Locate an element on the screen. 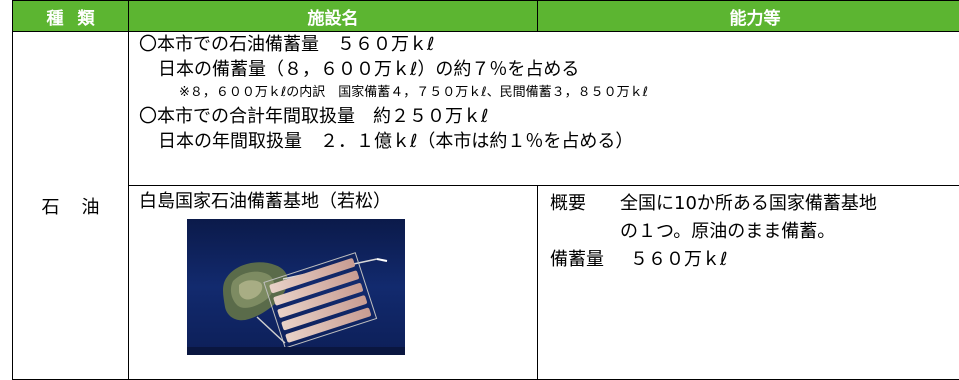 The width and height of the screenshot is (959, 380). overview-text-1: 全国に10か所ある国家備蓄基地 is located at coordinates (748, 203).